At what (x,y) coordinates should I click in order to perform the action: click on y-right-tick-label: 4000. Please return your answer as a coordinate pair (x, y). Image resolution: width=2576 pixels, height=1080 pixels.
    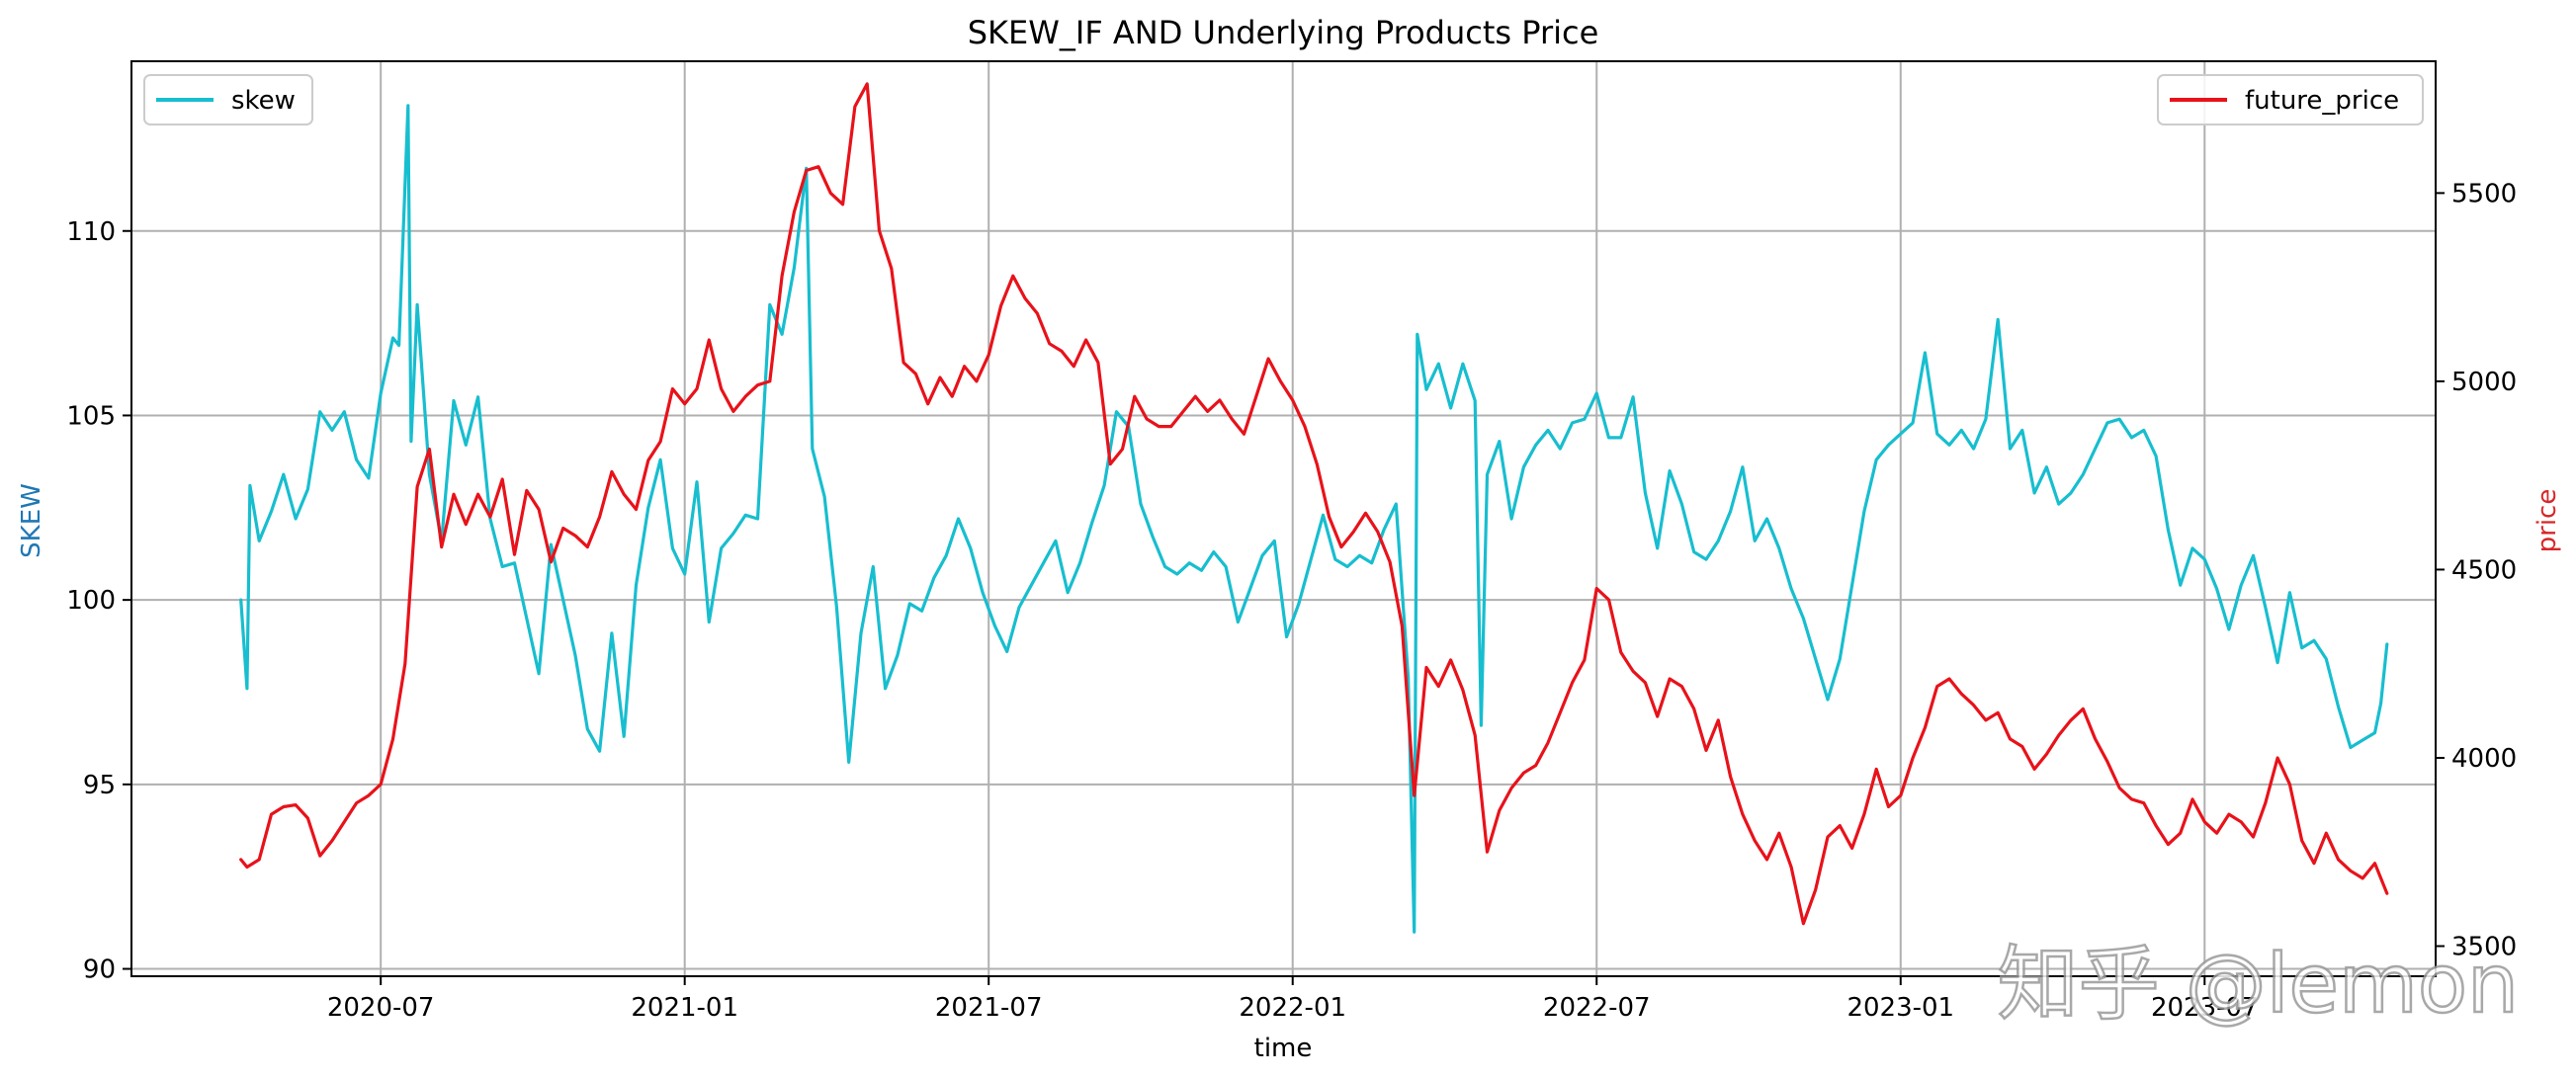
    Looking at the image, I should click on (2484, 759).